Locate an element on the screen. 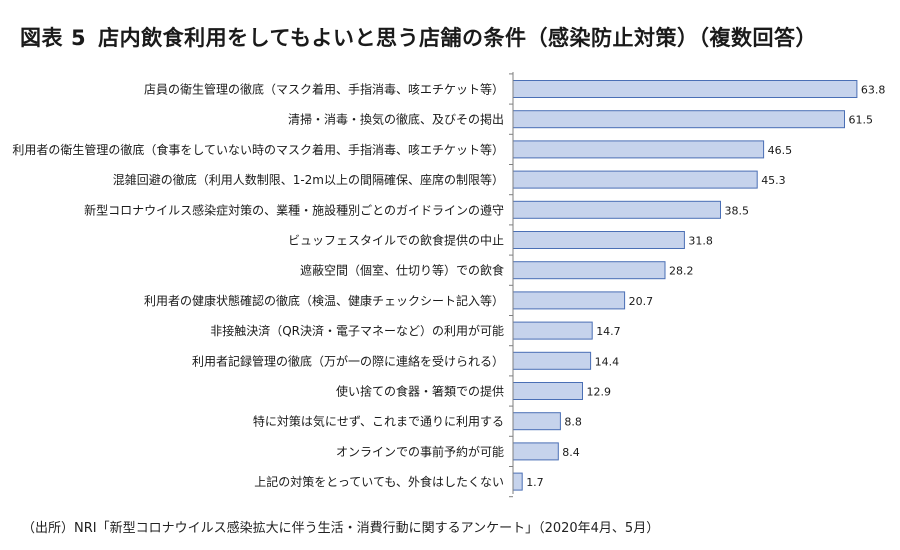  category-label: 遮蔽空間（個室、仕切り等）での飲食 is located at coordinates (402, 270).